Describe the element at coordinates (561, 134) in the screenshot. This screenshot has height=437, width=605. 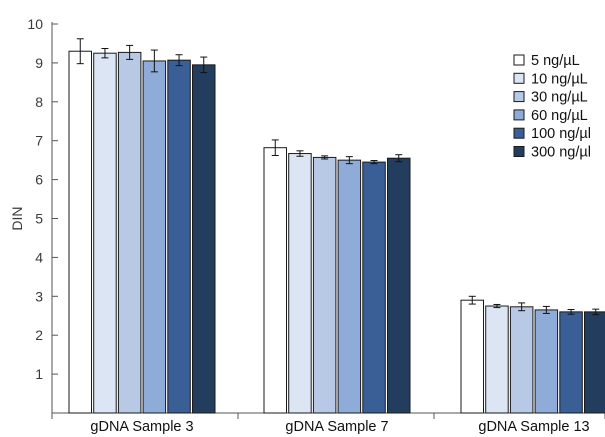
I see `legend-label: 100 ng/µl` at that location.